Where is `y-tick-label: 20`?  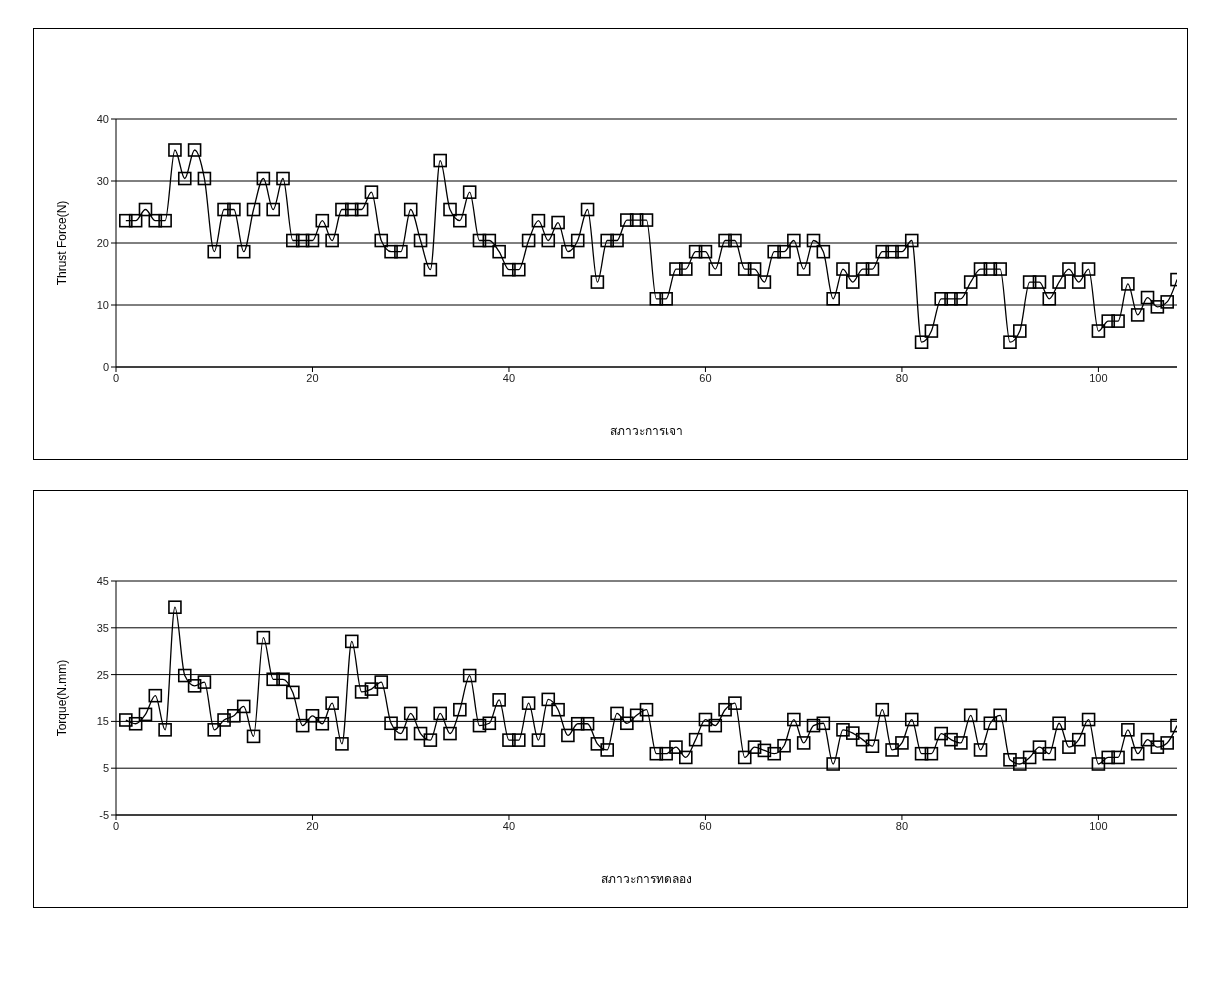
y-tick-label: 20 is located at coordinates (102, 242).